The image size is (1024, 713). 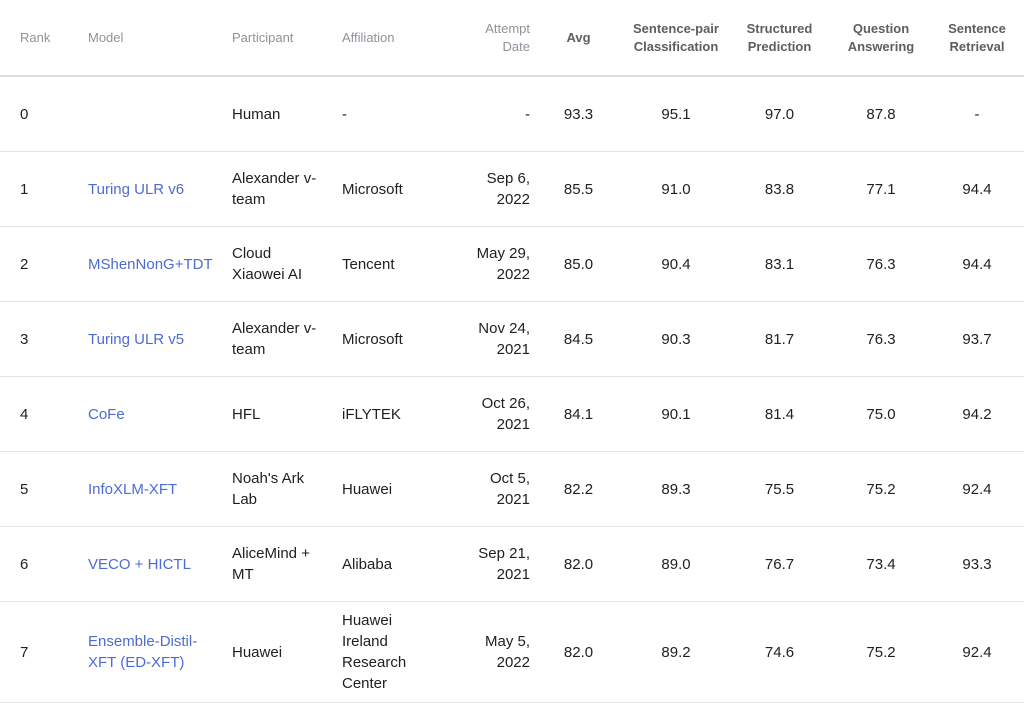 I want to click on cell-sp: 83.1, so click(x=779, y=264).